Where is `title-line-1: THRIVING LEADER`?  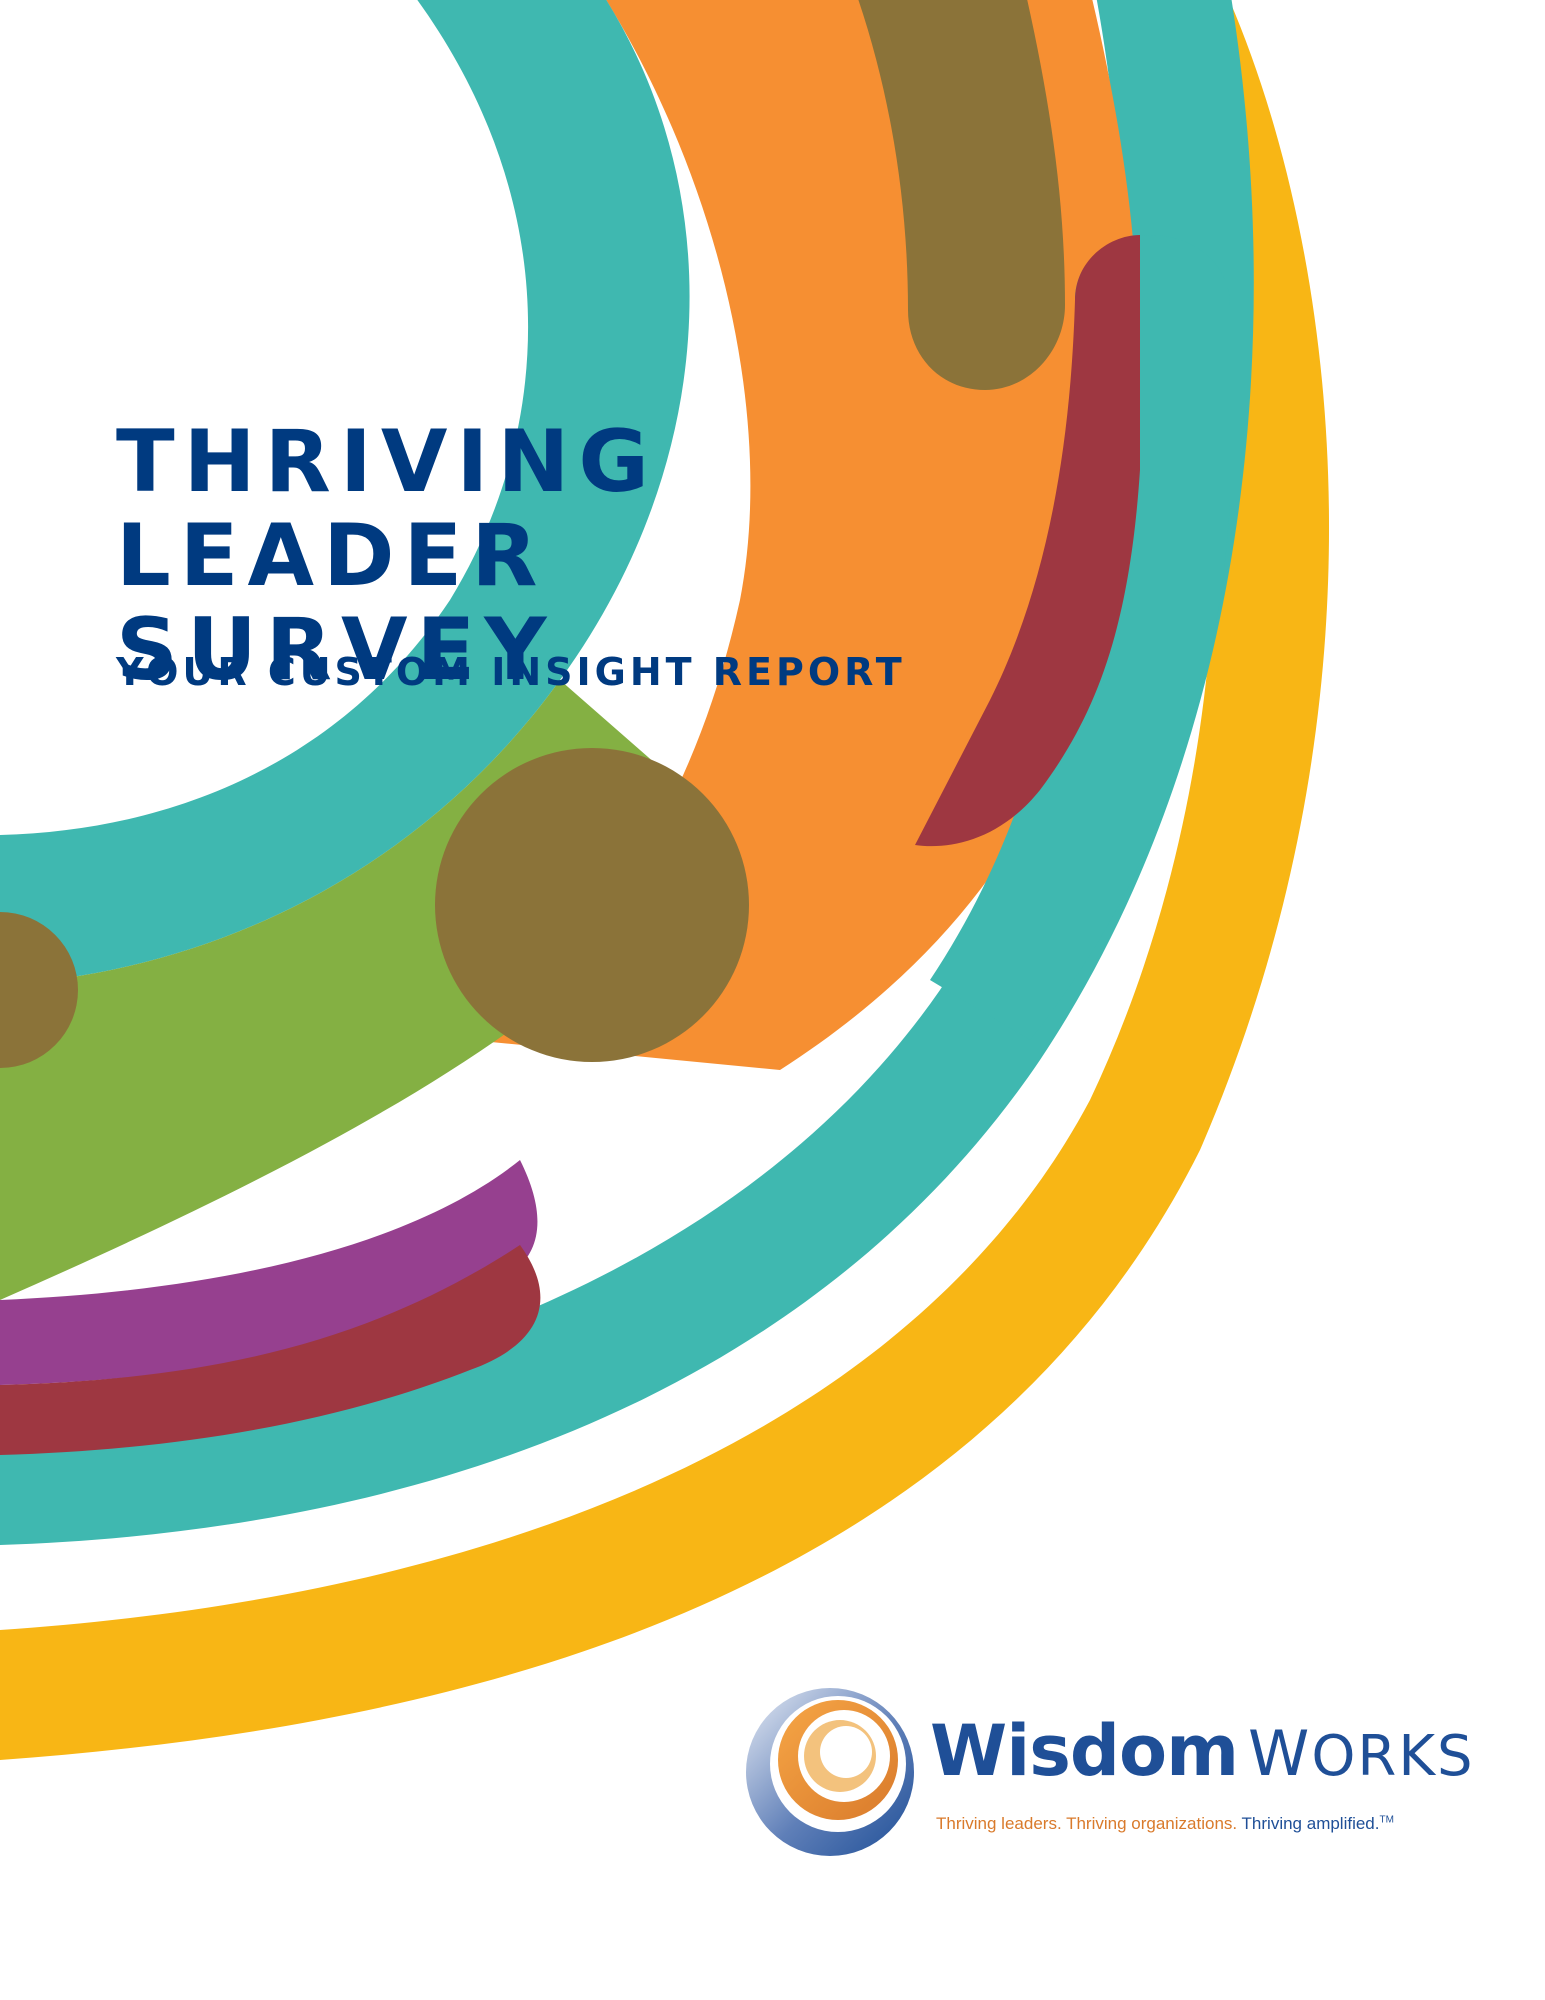
title-line-1: THRIVING LEADER is located at coordinates (387, 509).